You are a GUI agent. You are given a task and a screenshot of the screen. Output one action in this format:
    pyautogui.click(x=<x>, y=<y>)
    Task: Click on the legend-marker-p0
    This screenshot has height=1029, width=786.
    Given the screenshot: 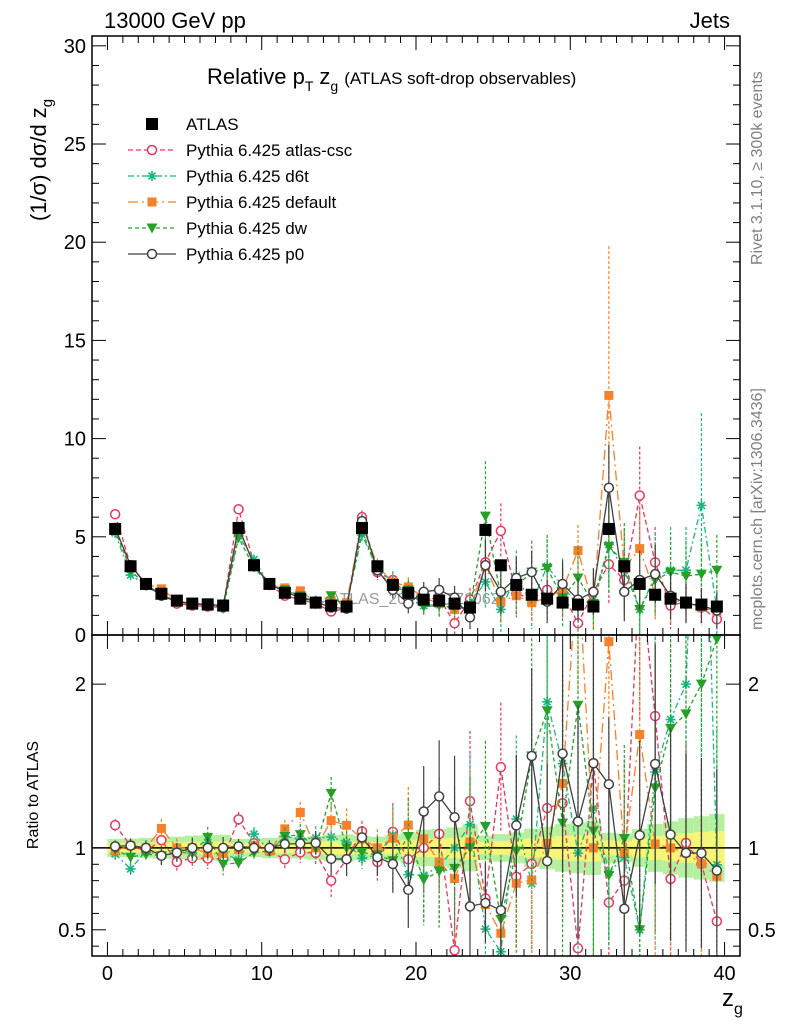 What is the action you would take?
    pyautogui.click(x=152, y=254)
    